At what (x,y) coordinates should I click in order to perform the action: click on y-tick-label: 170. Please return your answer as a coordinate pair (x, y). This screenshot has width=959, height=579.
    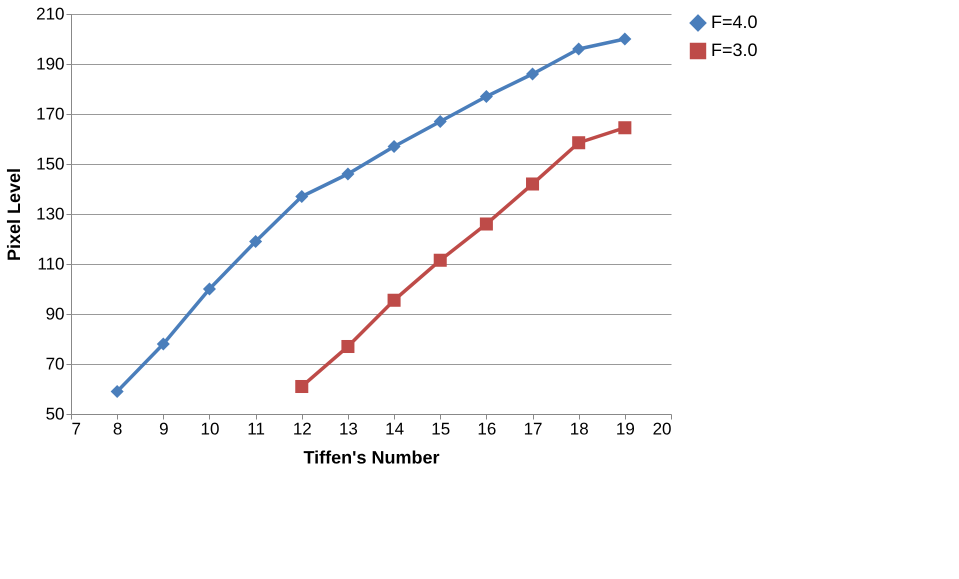
    Looking at the image, I should click on (50, 114).